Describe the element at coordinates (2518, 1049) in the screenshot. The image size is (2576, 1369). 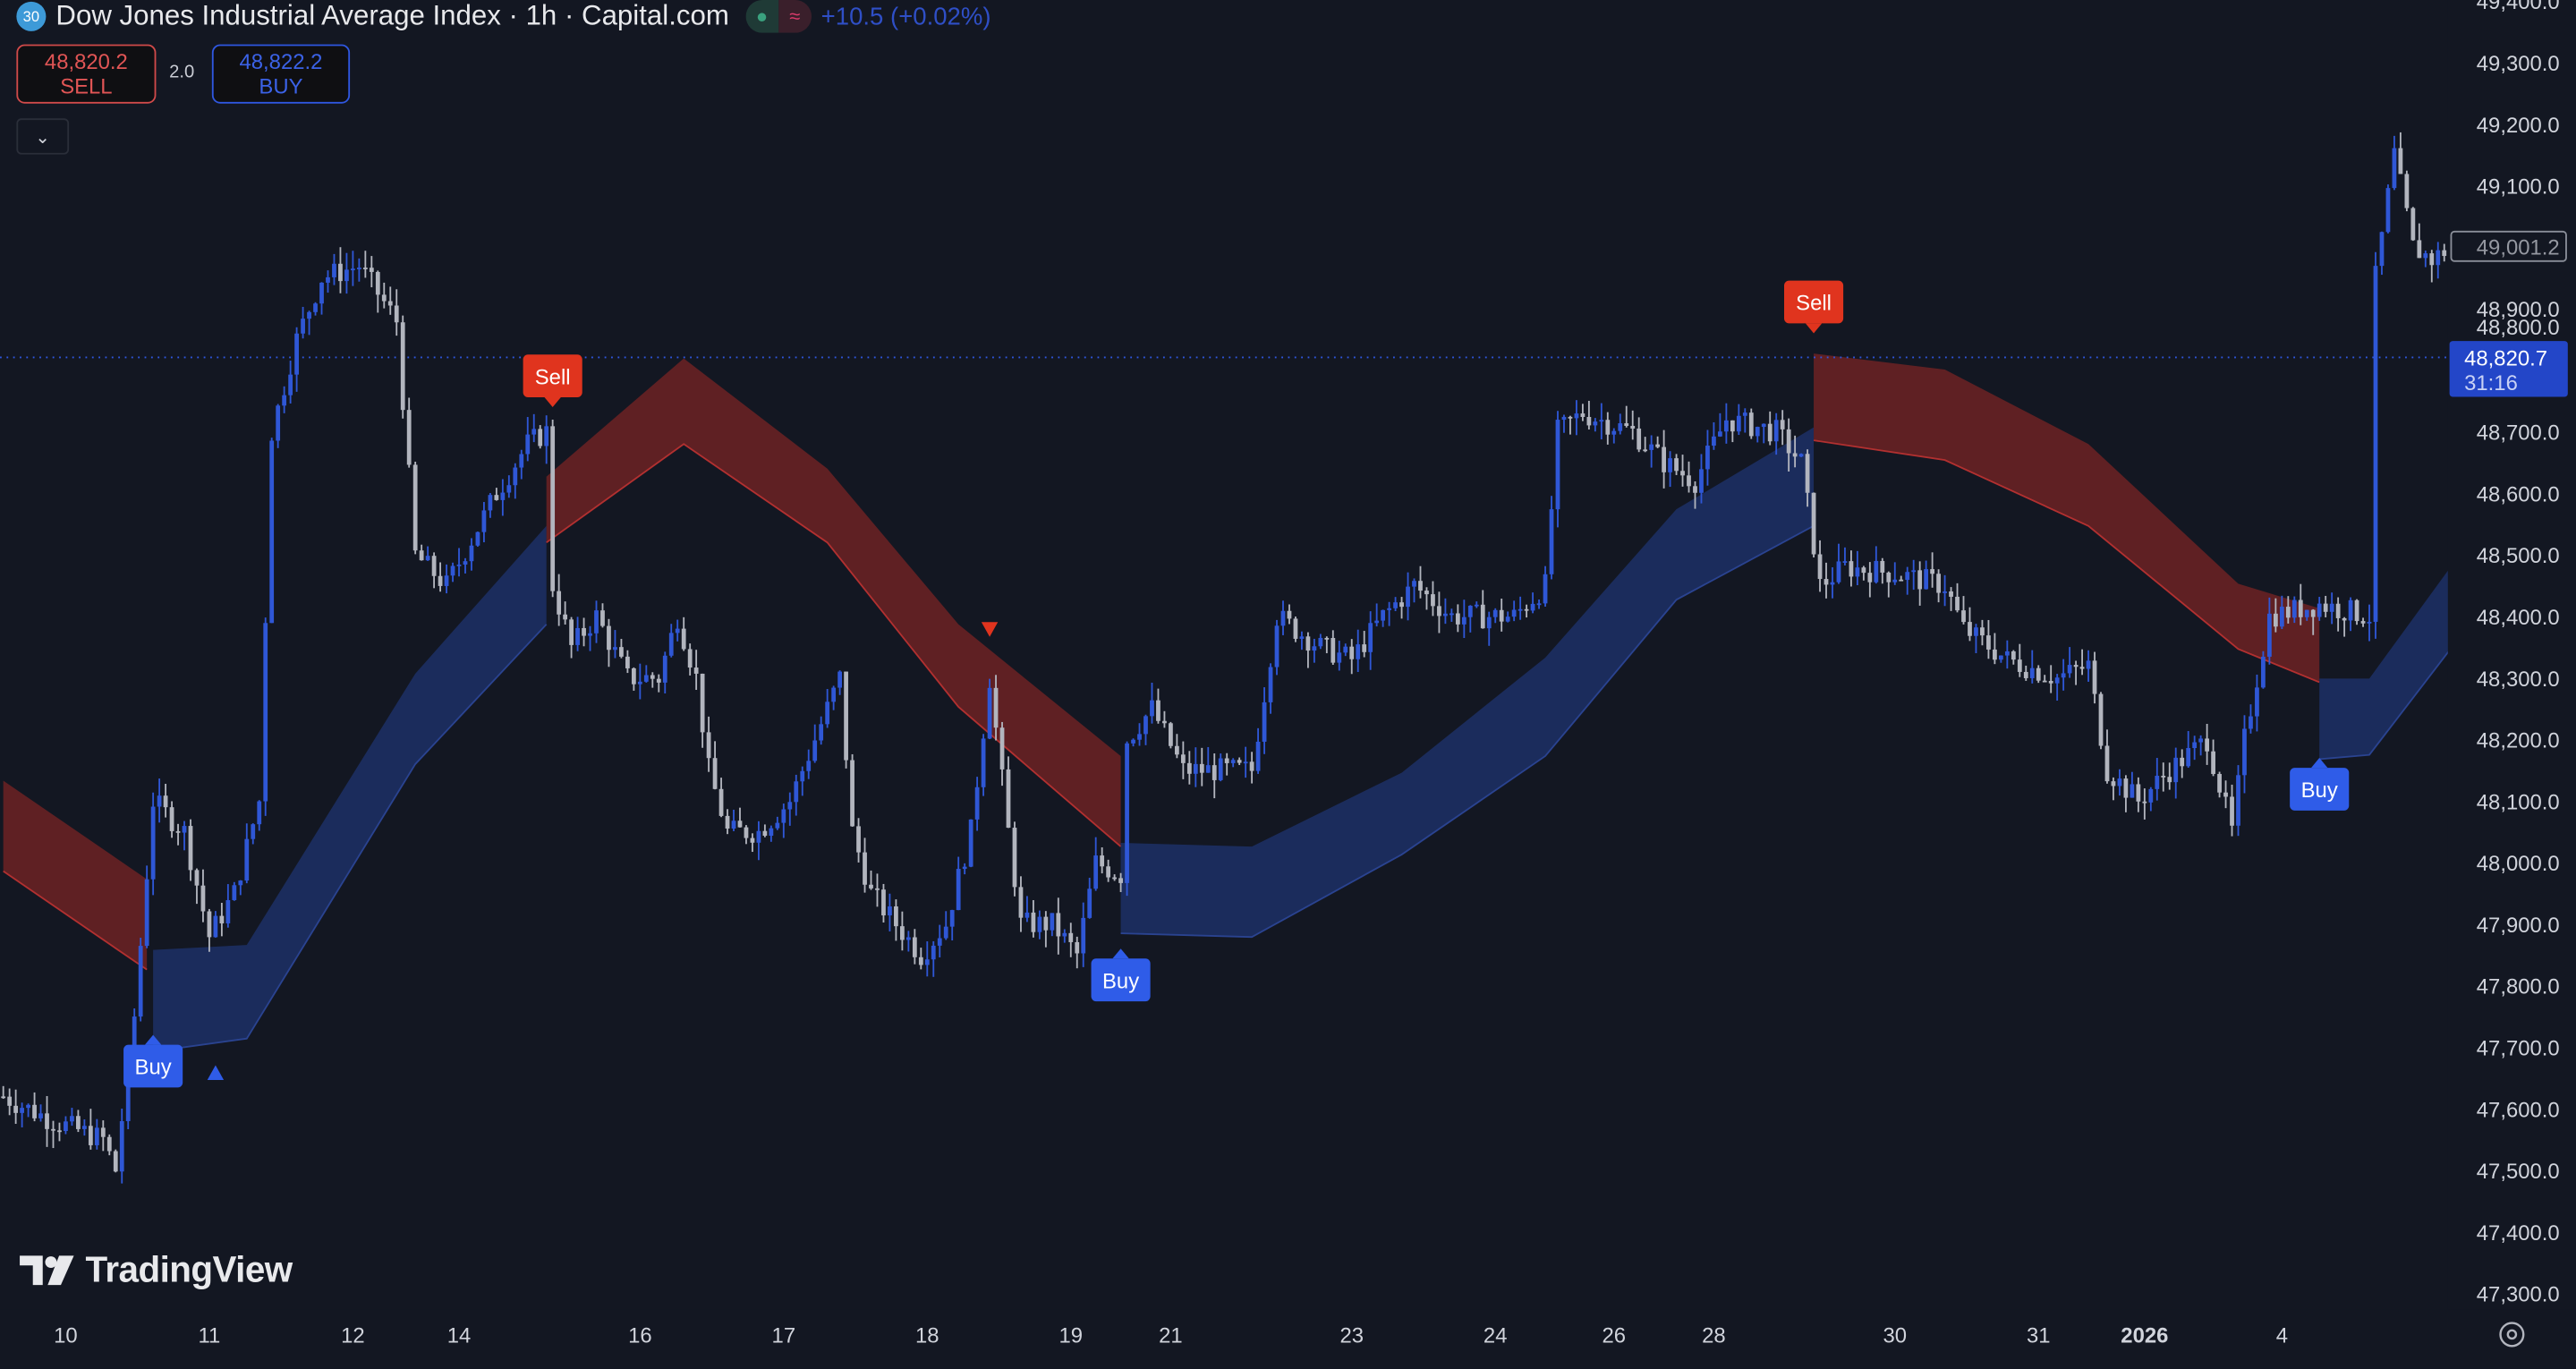
I see `price-tick-label: 47,700.0` at that location.